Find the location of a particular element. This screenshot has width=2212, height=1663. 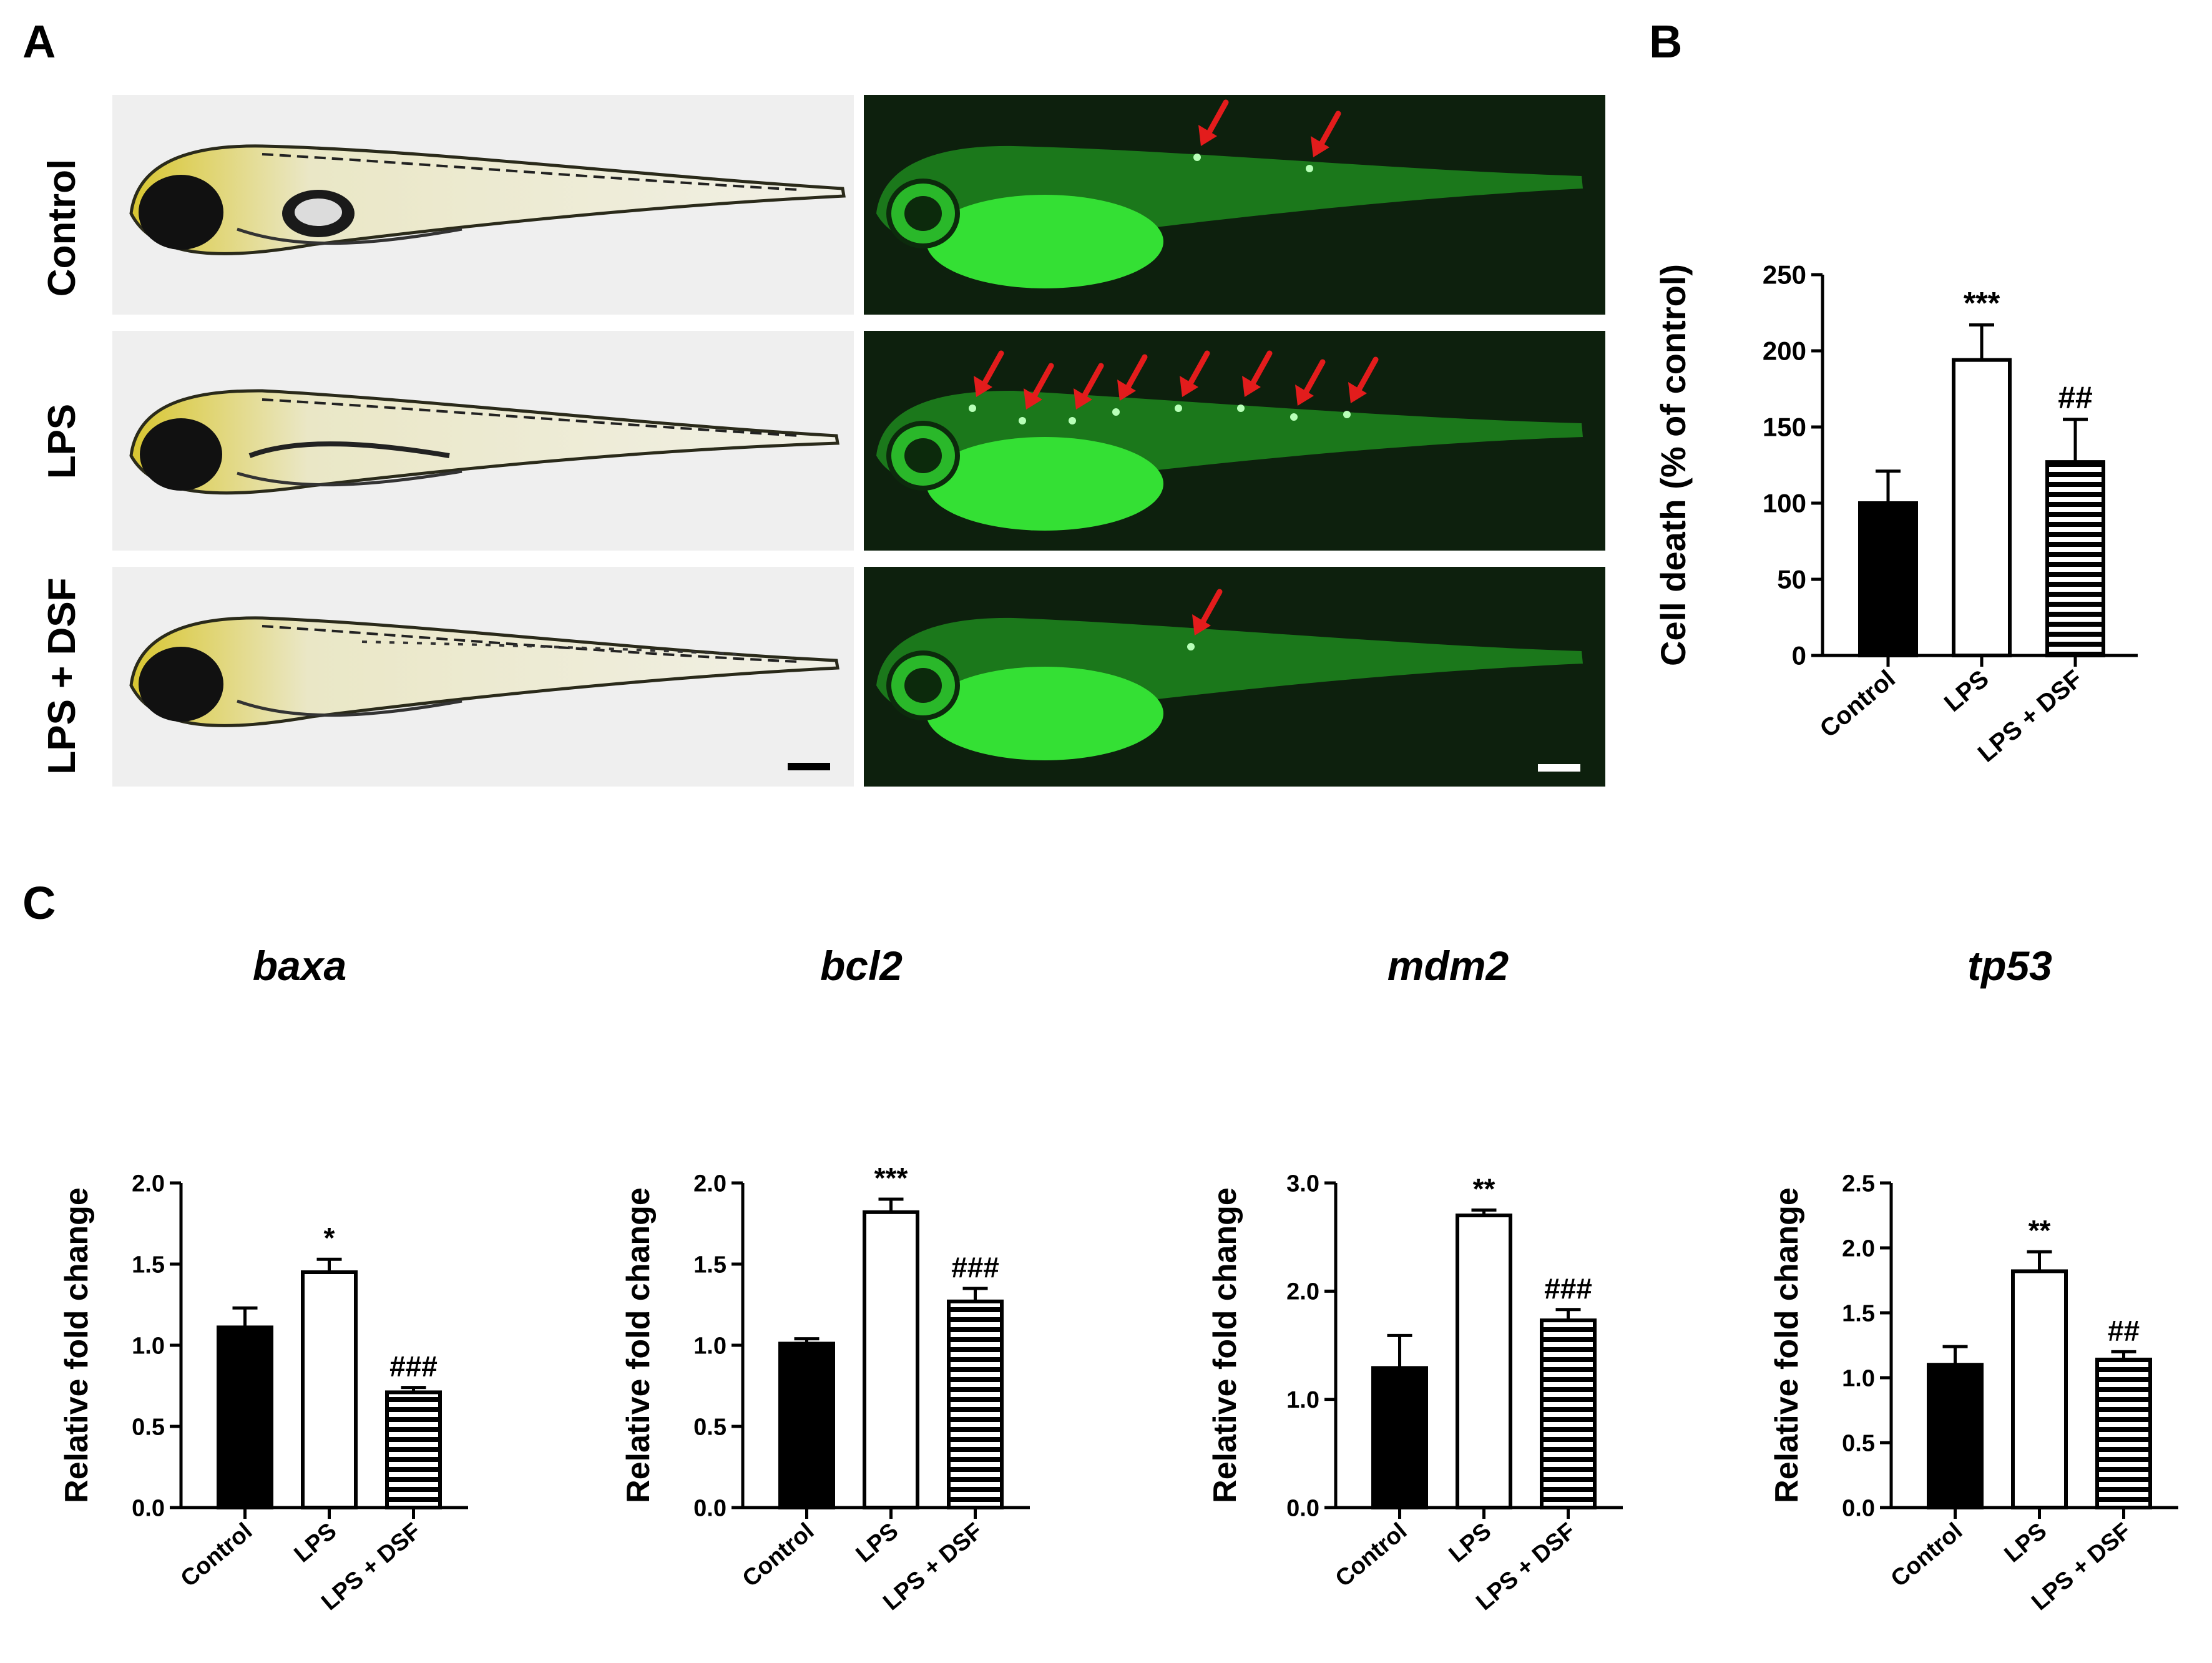

brightfield-image-control is located at coordinates (483, 205).